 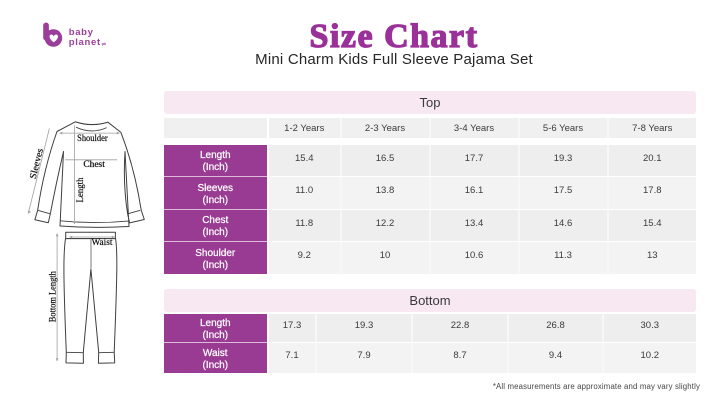 What do you see at coordinates (102, 243) in the screenshot?
I see `svg-text: Waist` at bounding box center [102, 243].